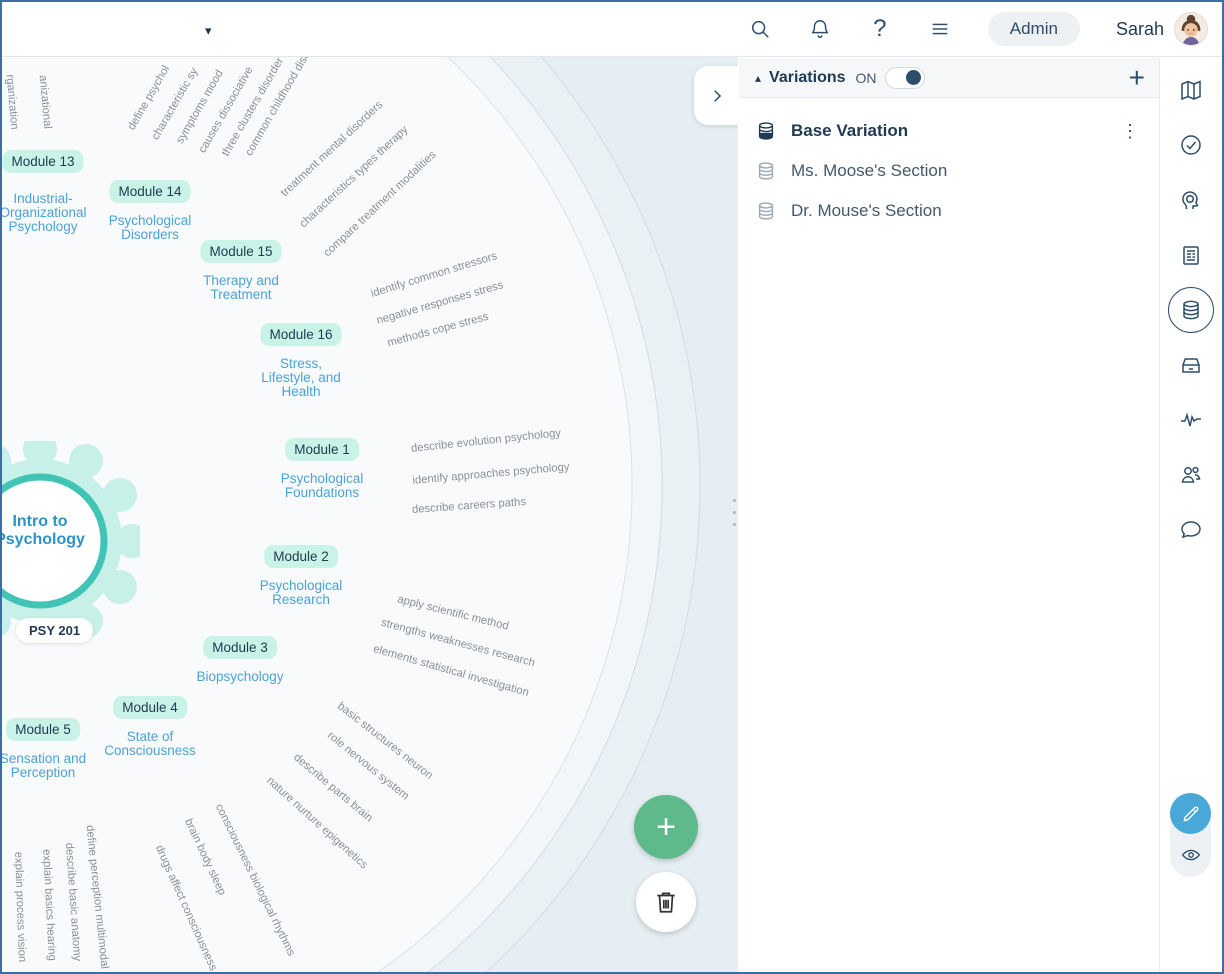 The height and width of the screenshot is (974, 1224). What do you see at coordinates (866, 77) in the screenshot?
I see `variations-on-label: ON` at bounding box center [866, 77].